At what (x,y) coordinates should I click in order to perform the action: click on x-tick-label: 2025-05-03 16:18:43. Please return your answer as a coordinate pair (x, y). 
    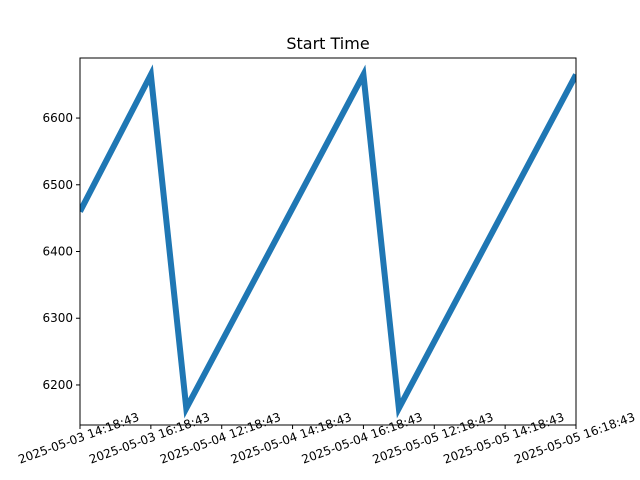
    Looking at the image, I should click on (149, 438).